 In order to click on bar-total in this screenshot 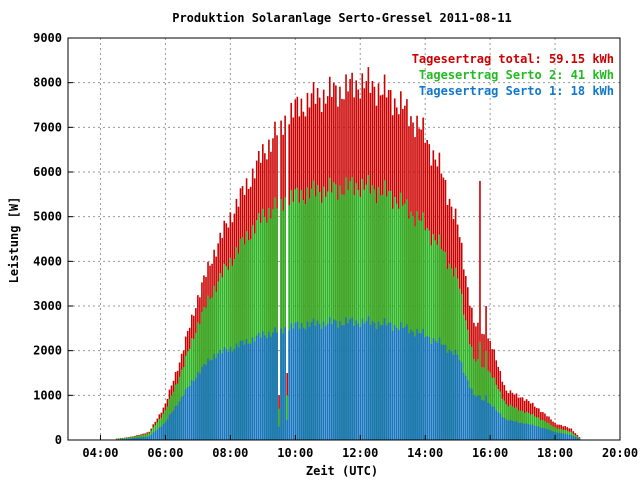, I will do `click(480, 310)`.